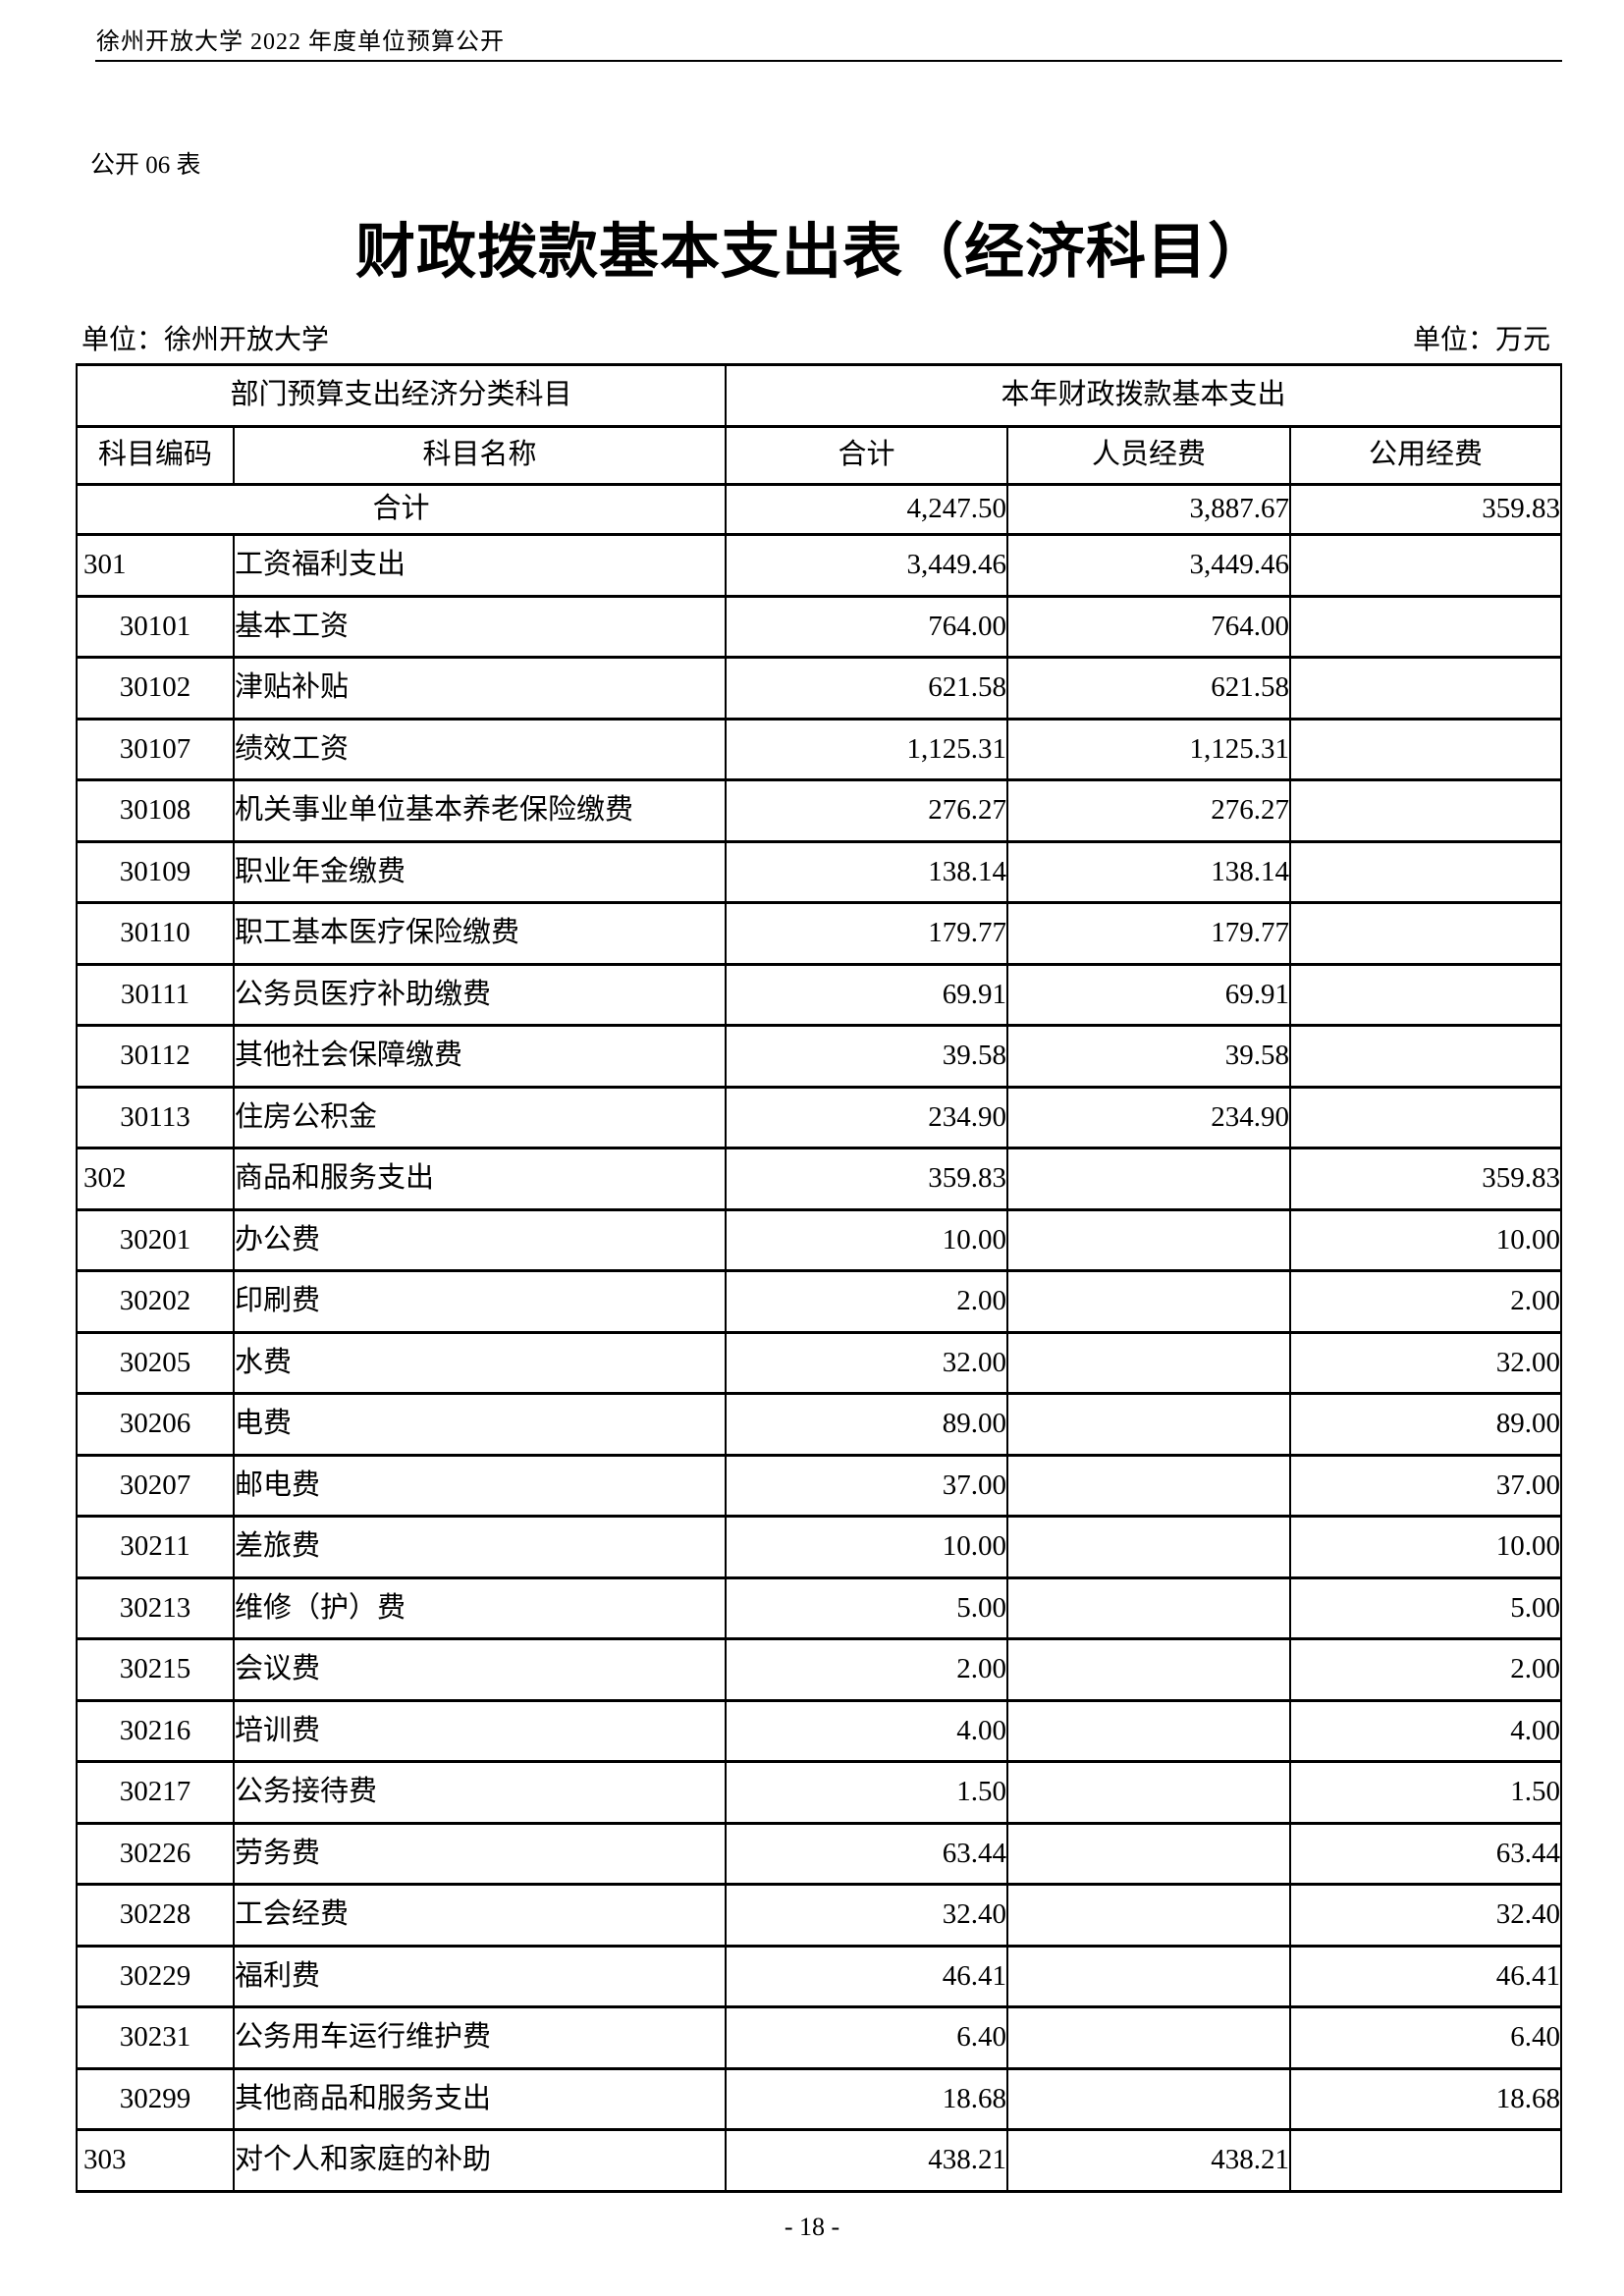 The height and width of the screenshot is (2296, 1624). Describe the element at coordinates (867, 1239) in the screenshot. I see `total-cell: 10.00` at that location.